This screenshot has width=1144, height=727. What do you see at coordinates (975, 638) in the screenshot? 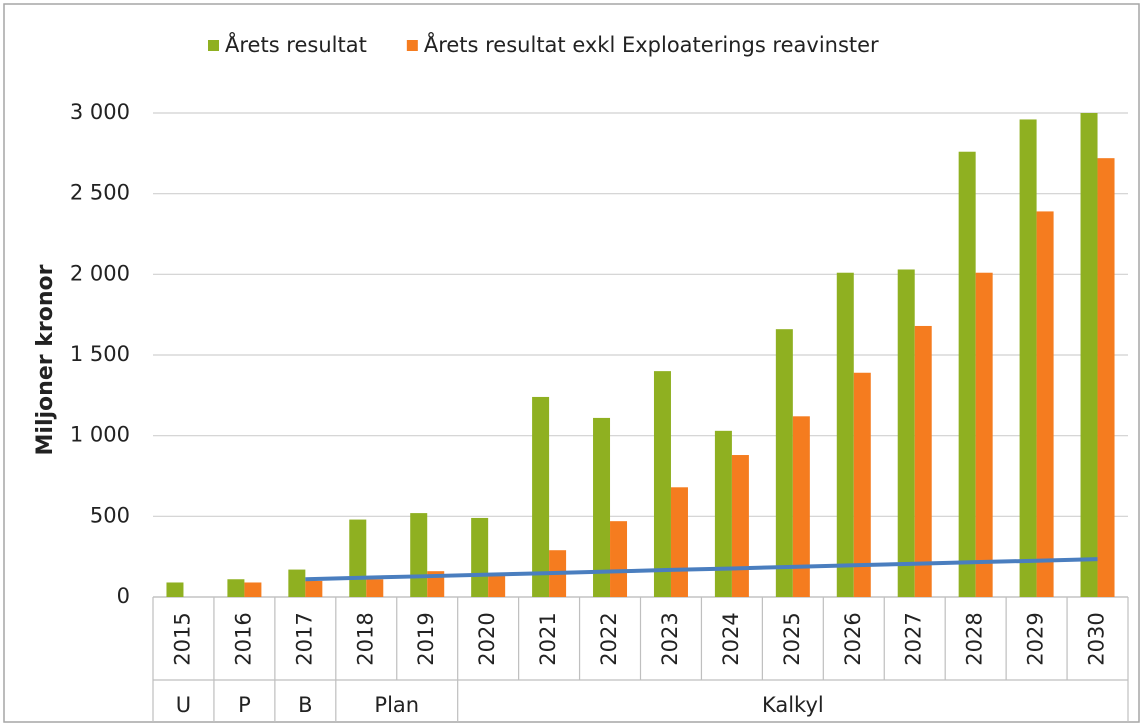
I see `x-tick-label: 2028` at bounding box center [975, 638].